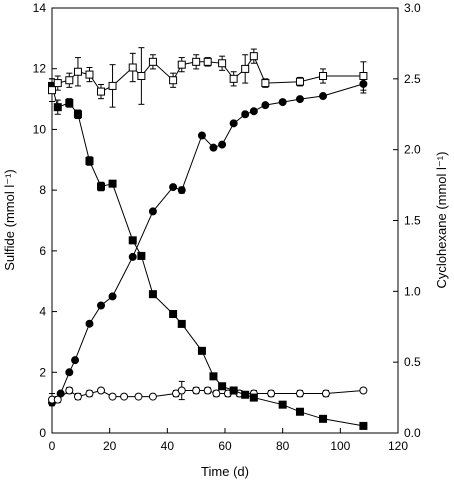 This screenshot has width=454, height=486. What do you see at coordinates (168, 446) in the screenshot?
I see `x-tick-label: 40` at bounding box center [168, 446].